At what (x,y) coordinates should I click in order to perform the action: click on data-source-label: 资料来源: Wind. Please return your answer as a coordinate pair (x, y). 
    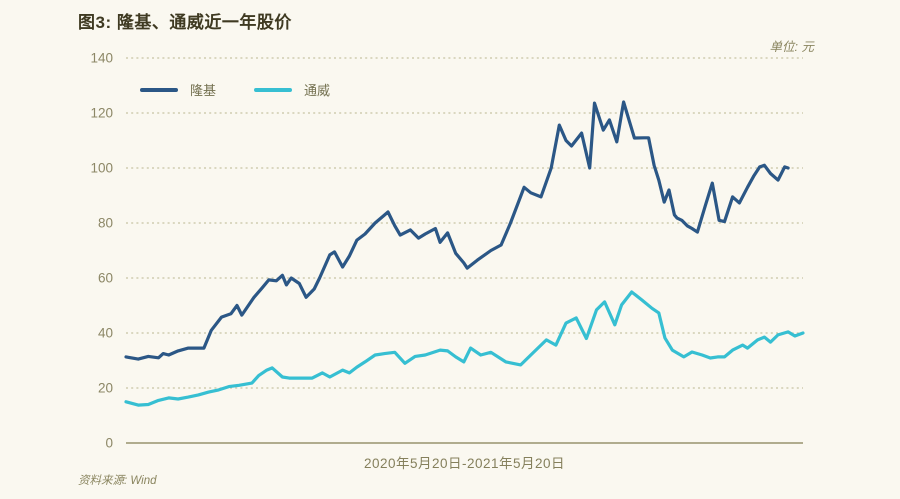
    Looking at the image, I should click on (117, 481).